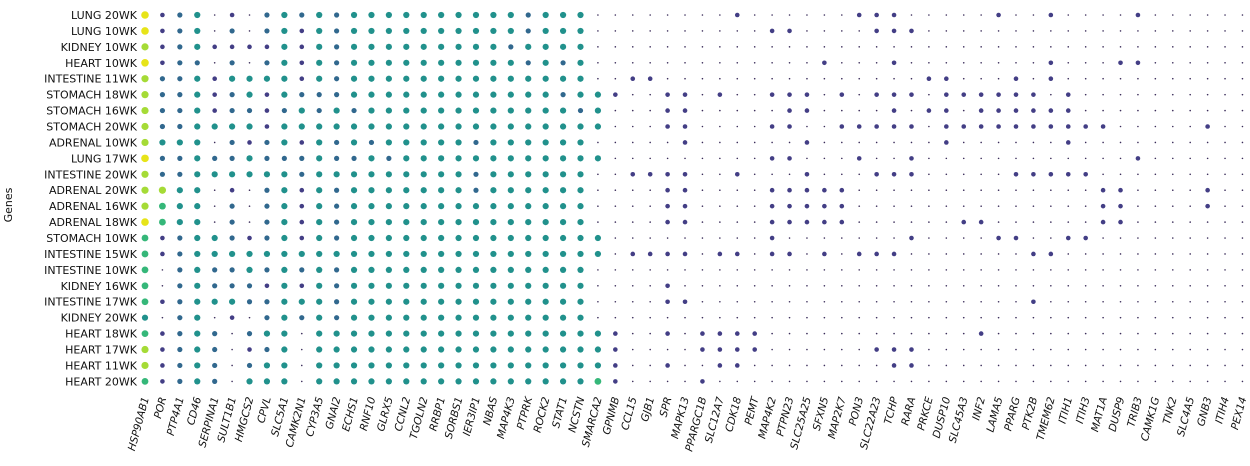 The image size is (1250, 466). What do you see at coordinates (160, 408) in the screenshot?
I see `column-label: POR` at bounding box center [160, 408].